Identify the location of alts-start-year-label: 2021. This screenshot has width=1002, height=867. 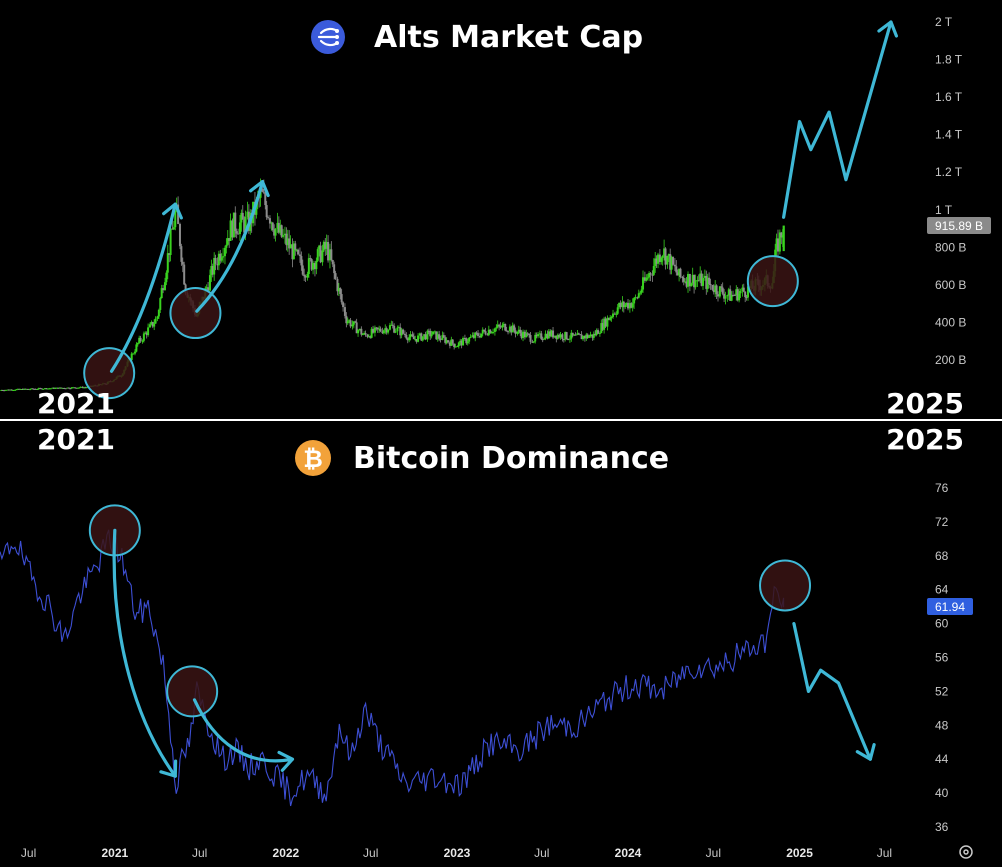
(76, 403).